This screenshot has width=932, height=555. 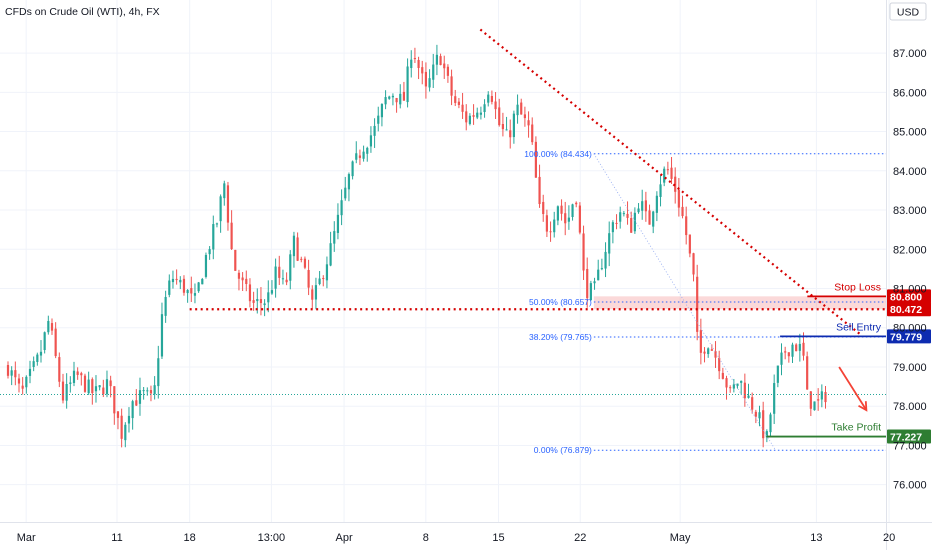 I want to click on y-tick-label: 79.000, so click(x=910, y=368).